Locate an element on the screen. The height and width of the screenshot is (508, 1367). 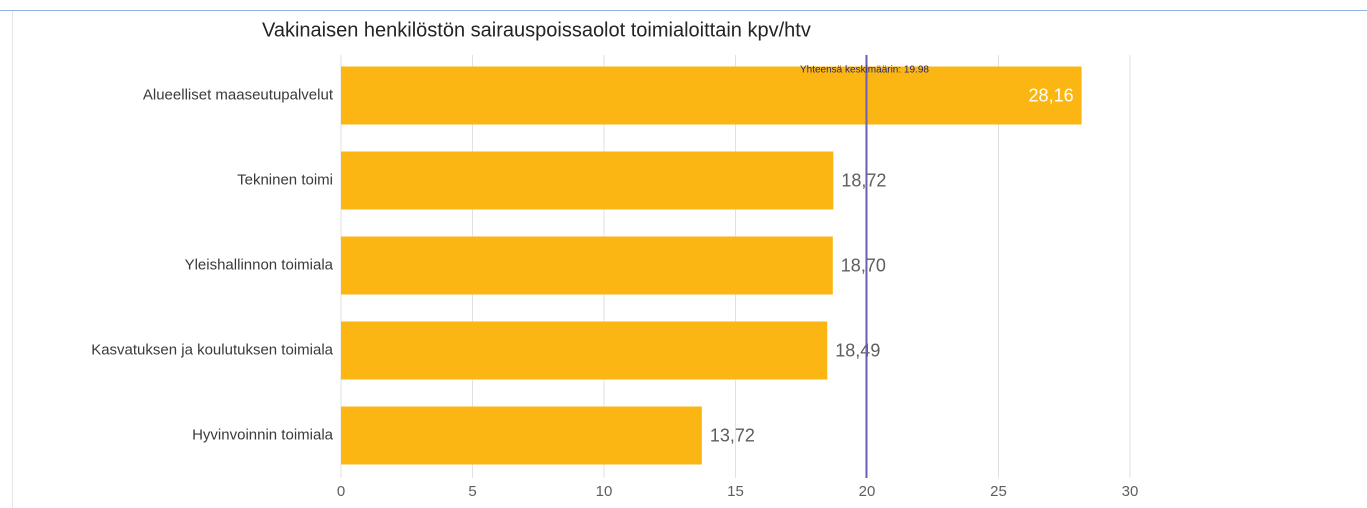
x-tick-label: 10 is located at coordinates (604, 491).